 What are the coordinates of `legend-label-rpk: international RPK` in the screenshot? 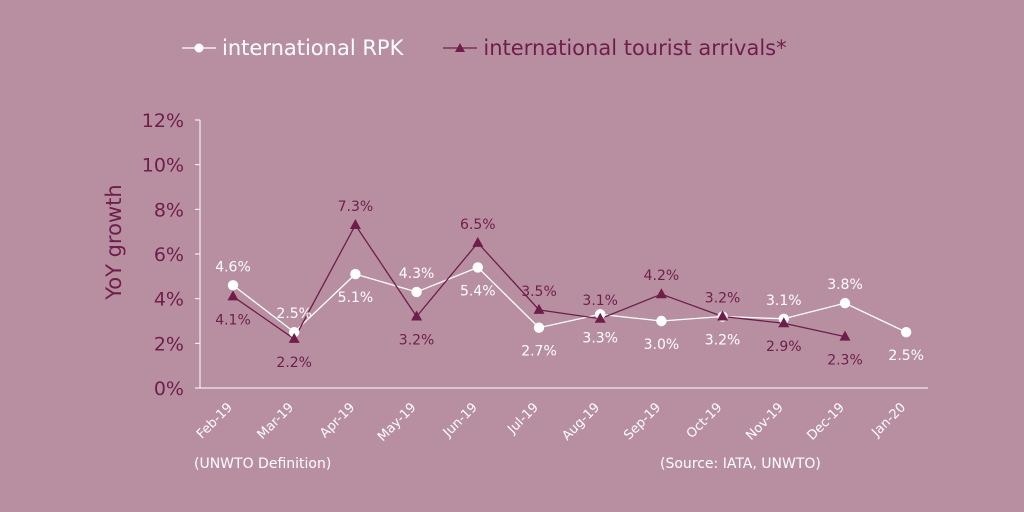 It's located at (313, 48).